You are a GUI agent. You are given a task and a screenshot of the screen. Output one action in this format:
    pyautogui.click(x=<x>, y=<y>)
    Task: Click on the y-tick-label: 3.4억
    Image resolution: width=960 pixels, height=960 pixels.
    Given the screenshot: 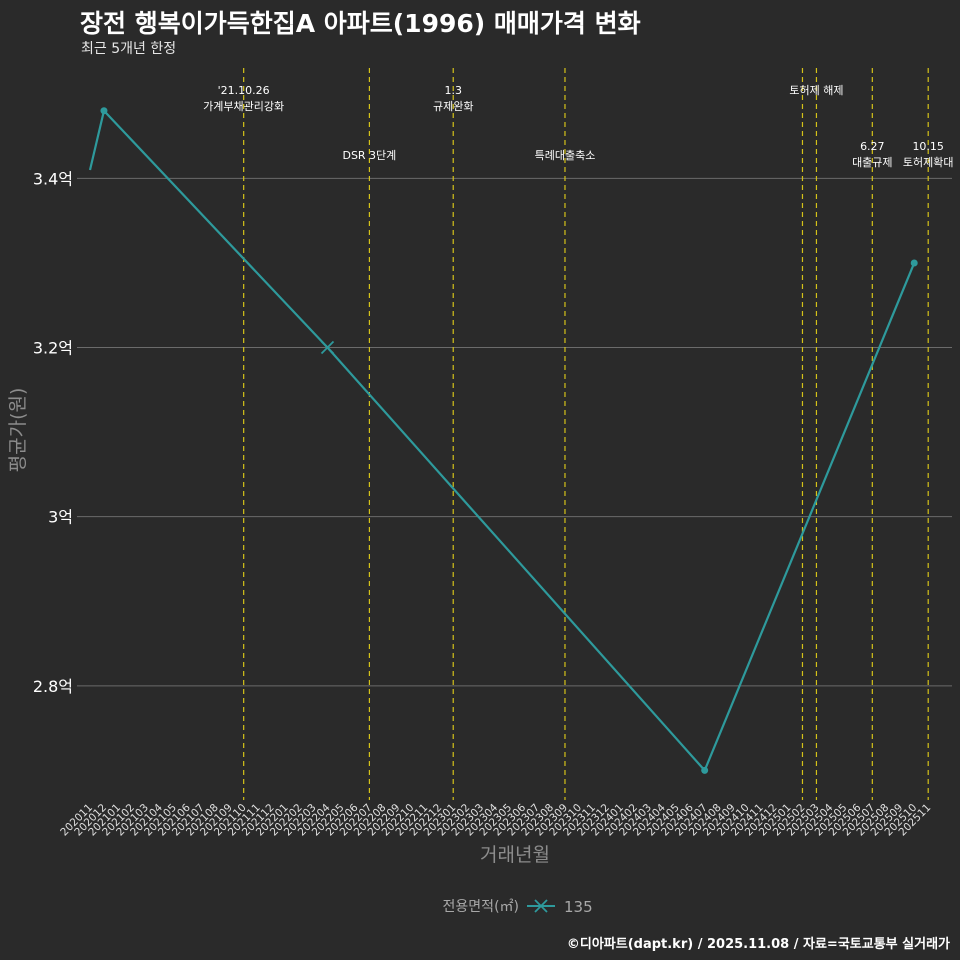 What is the action you would take?
    pyautogui.click(x=53, y=178)
    